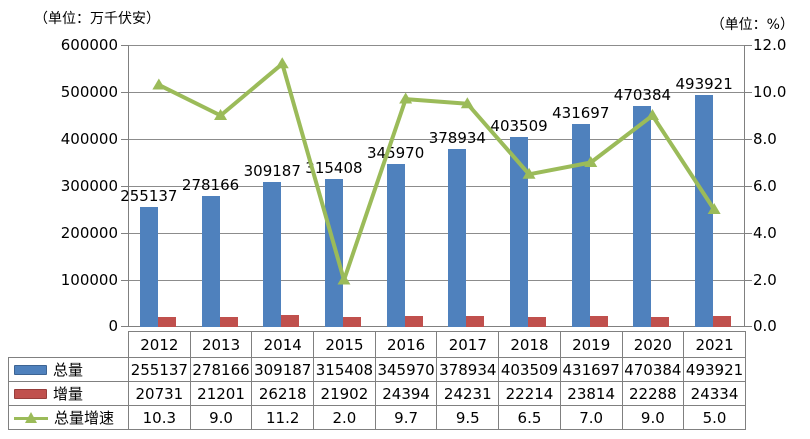 The height and width of the screenshot is (439, 810). I want to click on right-axis-line, so click(744, 186).